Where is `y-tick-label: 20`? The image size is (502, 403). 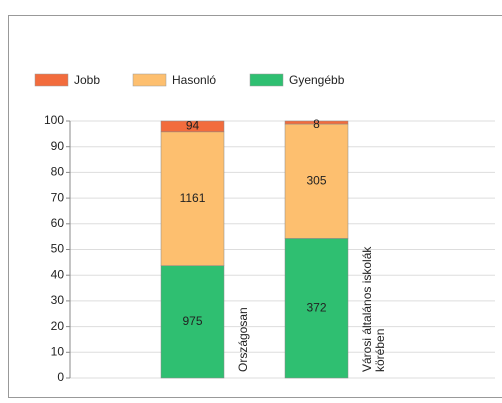
y-tick-label: 20 is located at coordinates (58, 326).